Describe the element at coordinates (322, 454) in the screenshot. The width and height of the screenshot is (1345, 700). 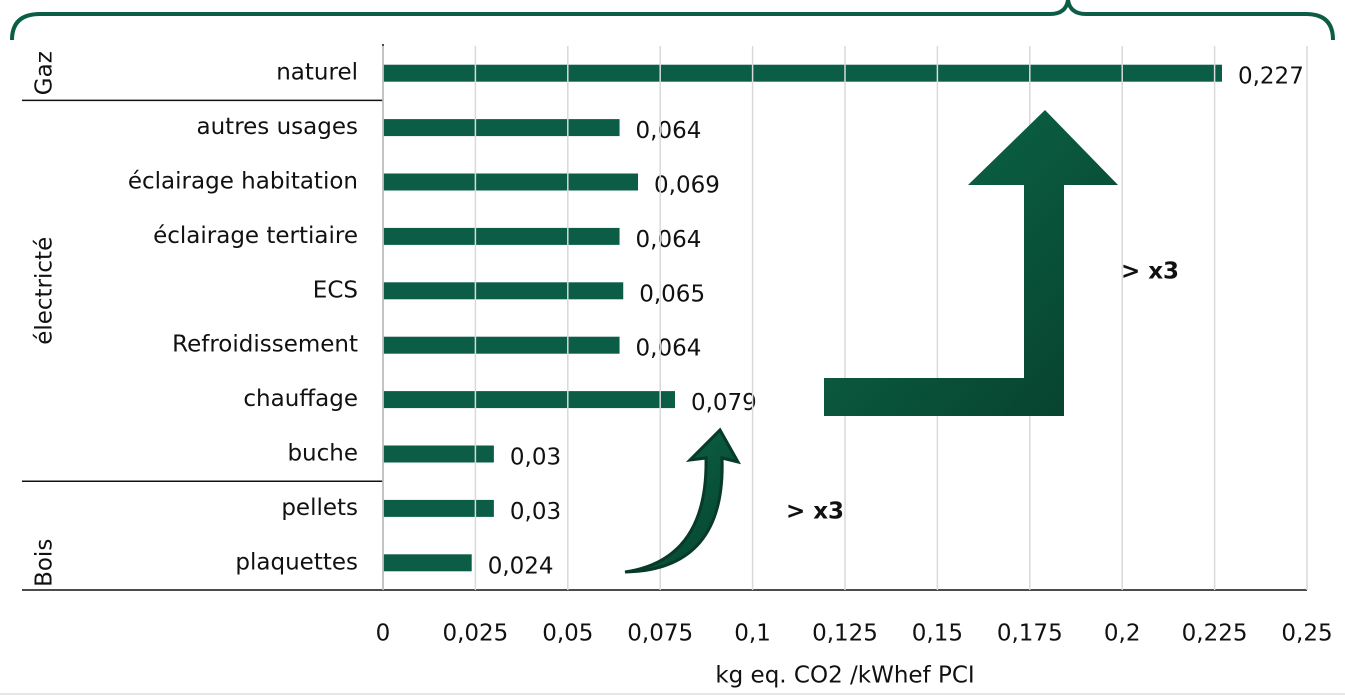
I see `category-label: buche` at that location.